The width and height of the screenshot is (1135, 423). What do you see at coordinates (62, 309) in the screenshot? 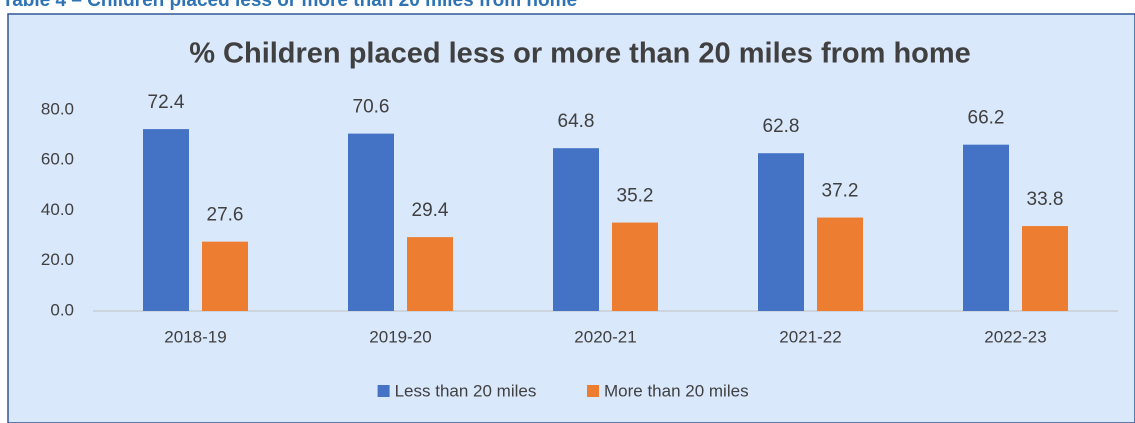
I see `y-tick-label: 0.0` at bounding box center [62, 309].